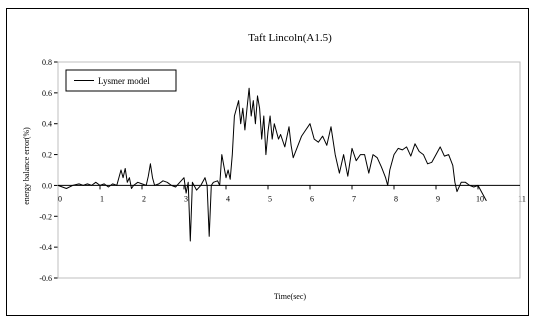 Image resolution: width=536 pixels, height=320 pixels. I want to click on x-tick-label: 7, so click(354, 198).